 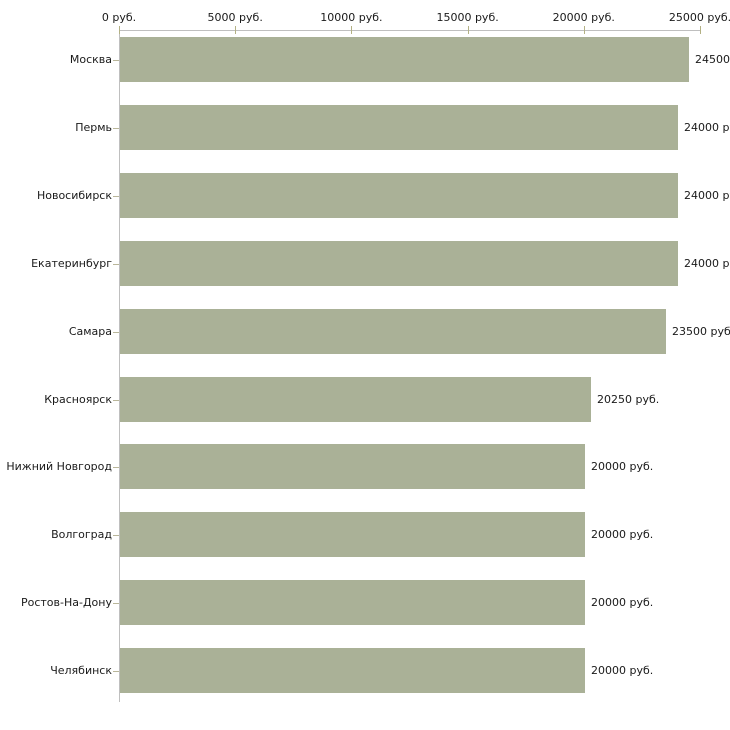 What do you see at coordinates (701, 331) in the screenshot?
I see `value-label: 23500 руб.` at bounding box center [701, 331].